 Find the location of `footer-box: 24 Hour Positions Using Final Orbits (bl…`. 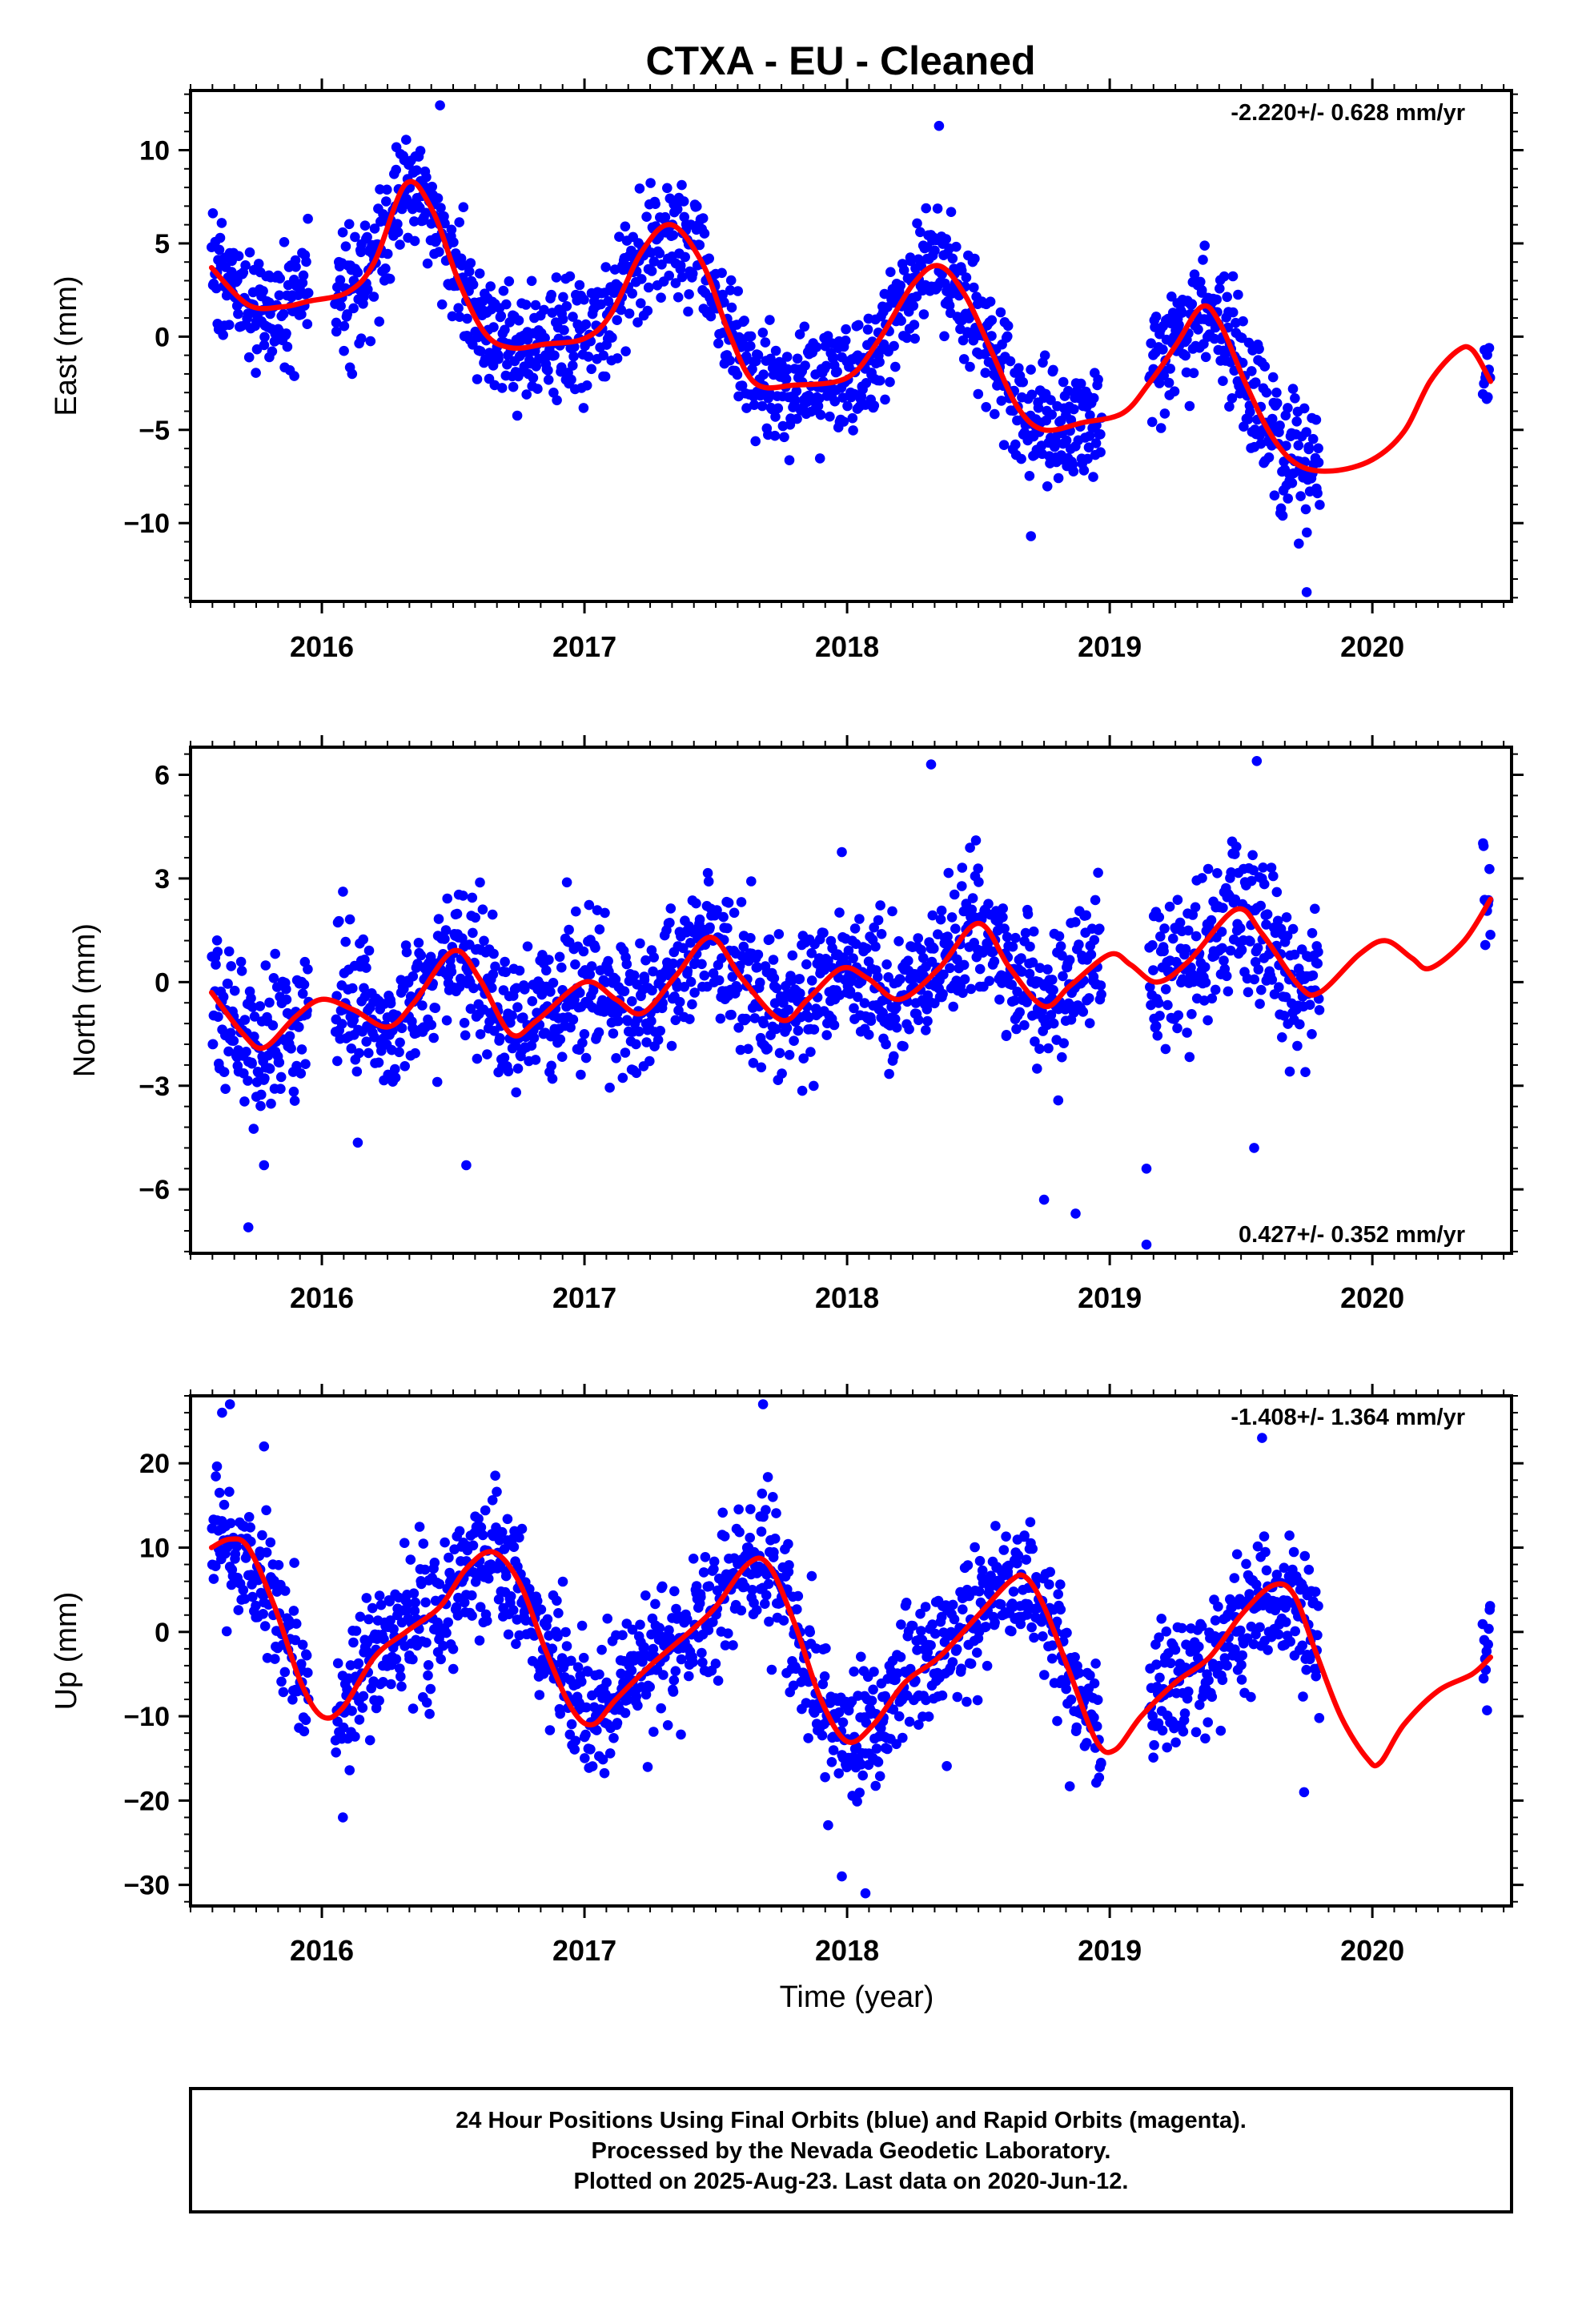

footer-box: 24 Hour Positions Using Final Orbits (bl… is located at coordinates (851, 2150).